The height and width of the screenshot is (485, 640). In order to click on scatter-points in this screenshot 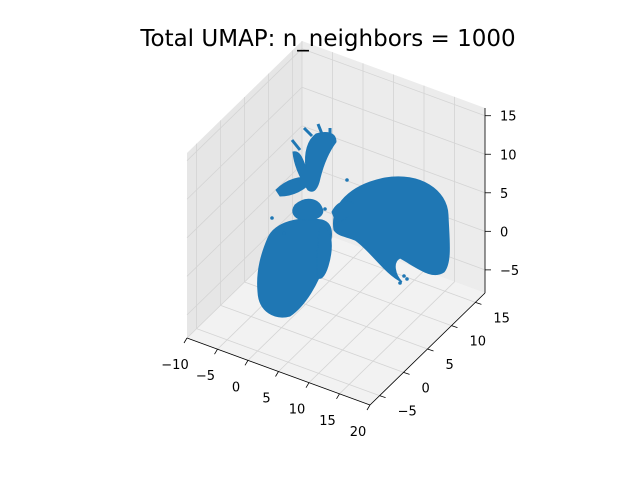, I will do `click(353, 220)`.